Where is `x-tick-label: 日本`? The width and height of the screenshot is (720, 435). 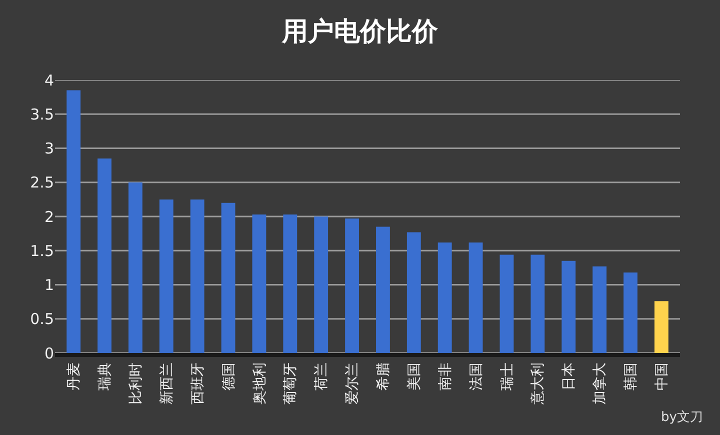 x-tick-label: 日本 is located at coordinates (569, 376).